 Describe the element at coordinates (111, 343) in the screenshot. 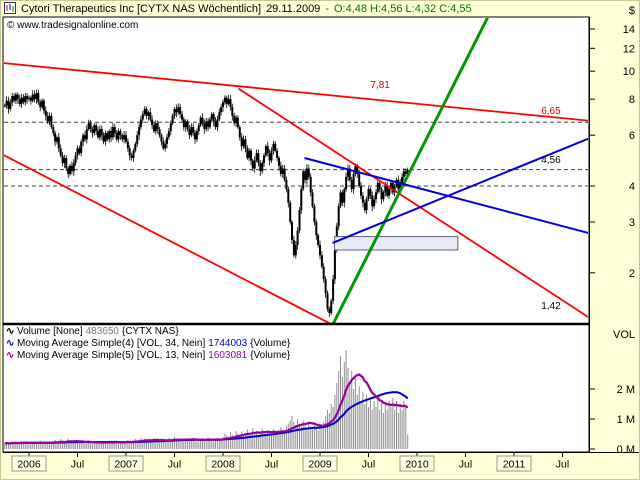

I see `ma34-legend-label: Moving Average Simple(4) [VOL, 34, Nein]` at that location.